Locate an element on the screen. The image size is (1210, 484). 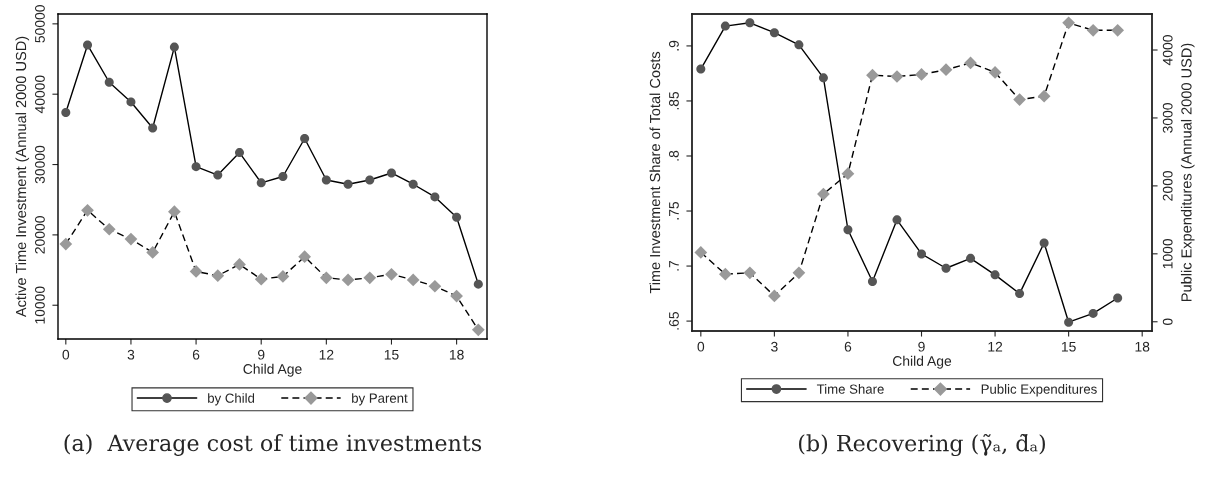
x-tick-label: 12 is located at coordinates (326, 354).